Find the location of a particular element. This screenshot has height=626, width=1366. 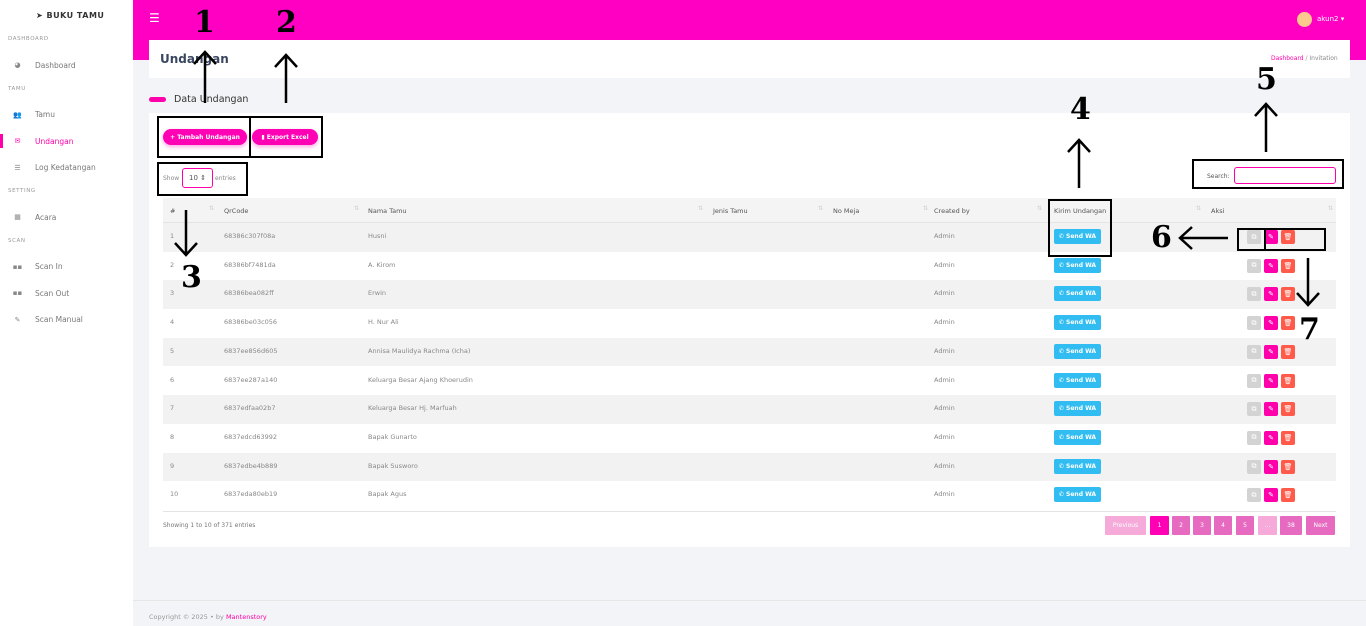

table-cell: Admin is located at coordinates (944, 350).